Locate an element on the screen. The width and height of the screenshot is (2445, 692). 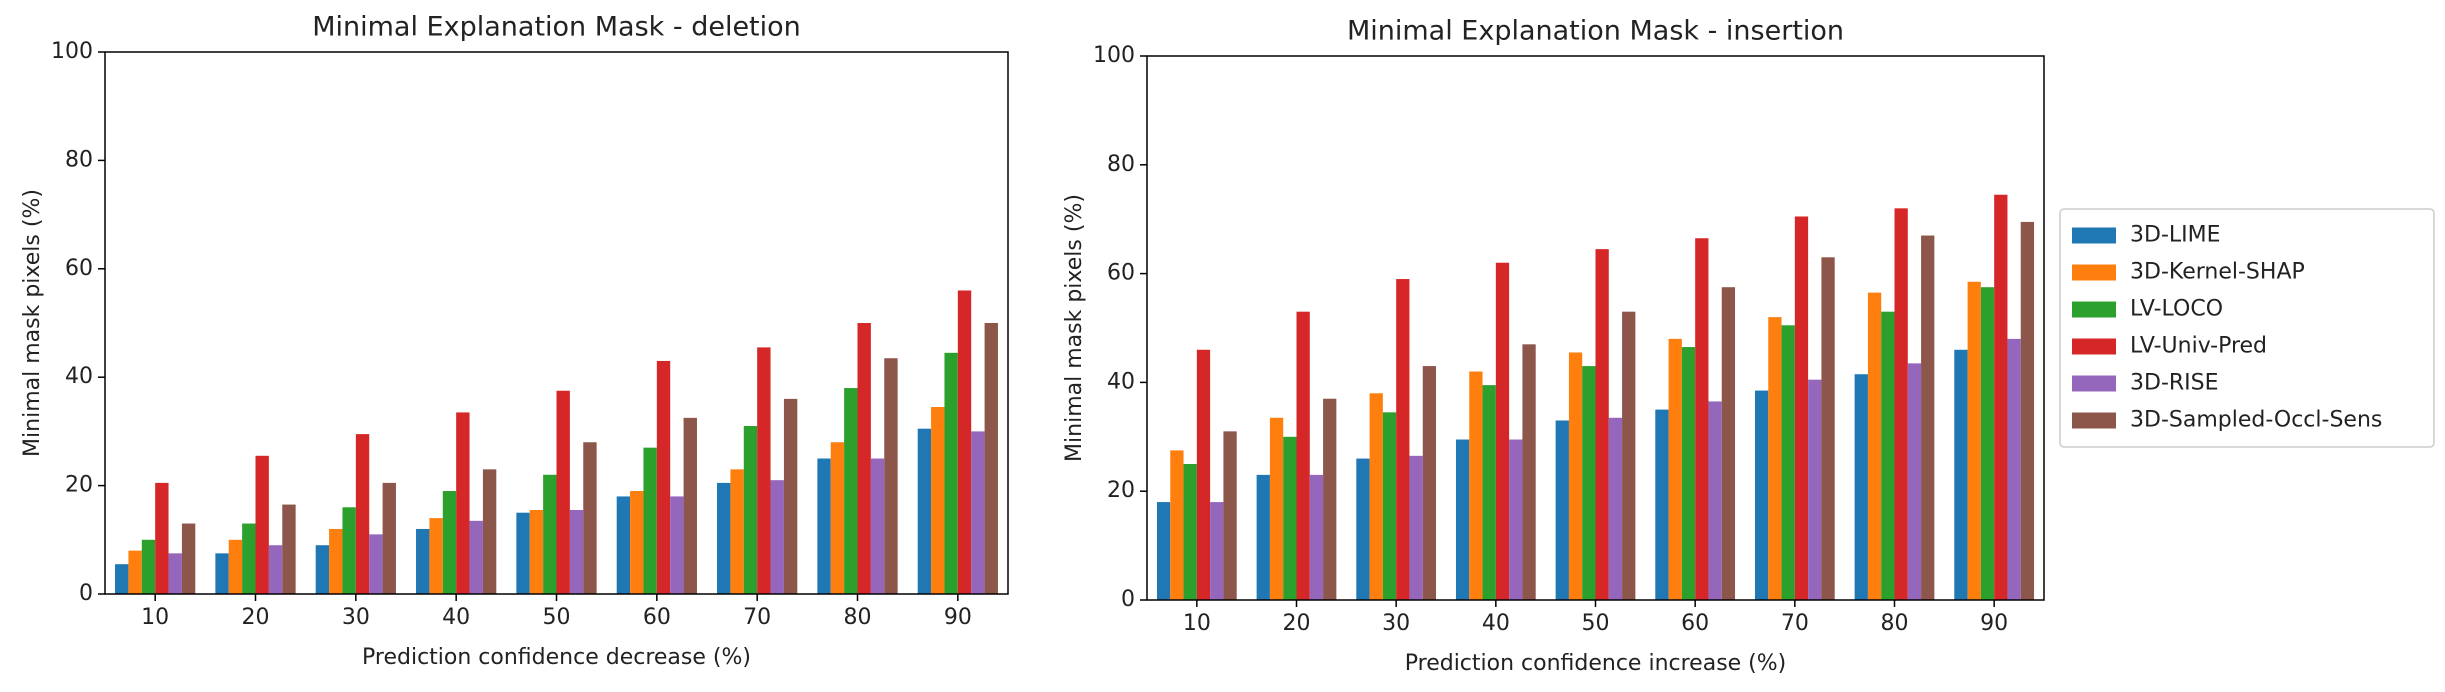
x-tick-label: 70 is located at coordinates (1795, 623).